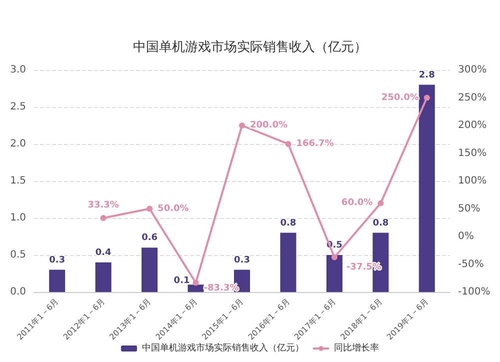  What do you see at coordinates (474, 292) in the screenshot?
I see `y2-tick-label: -100%` at bounding box center [474, 292].